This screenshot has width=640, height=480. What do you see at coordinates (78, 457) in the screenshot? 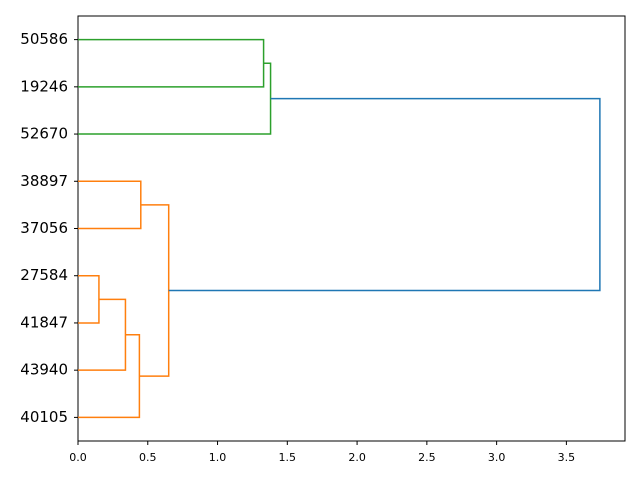
I see `x-tick-label: 0.0` at bounding box center [78, 457].